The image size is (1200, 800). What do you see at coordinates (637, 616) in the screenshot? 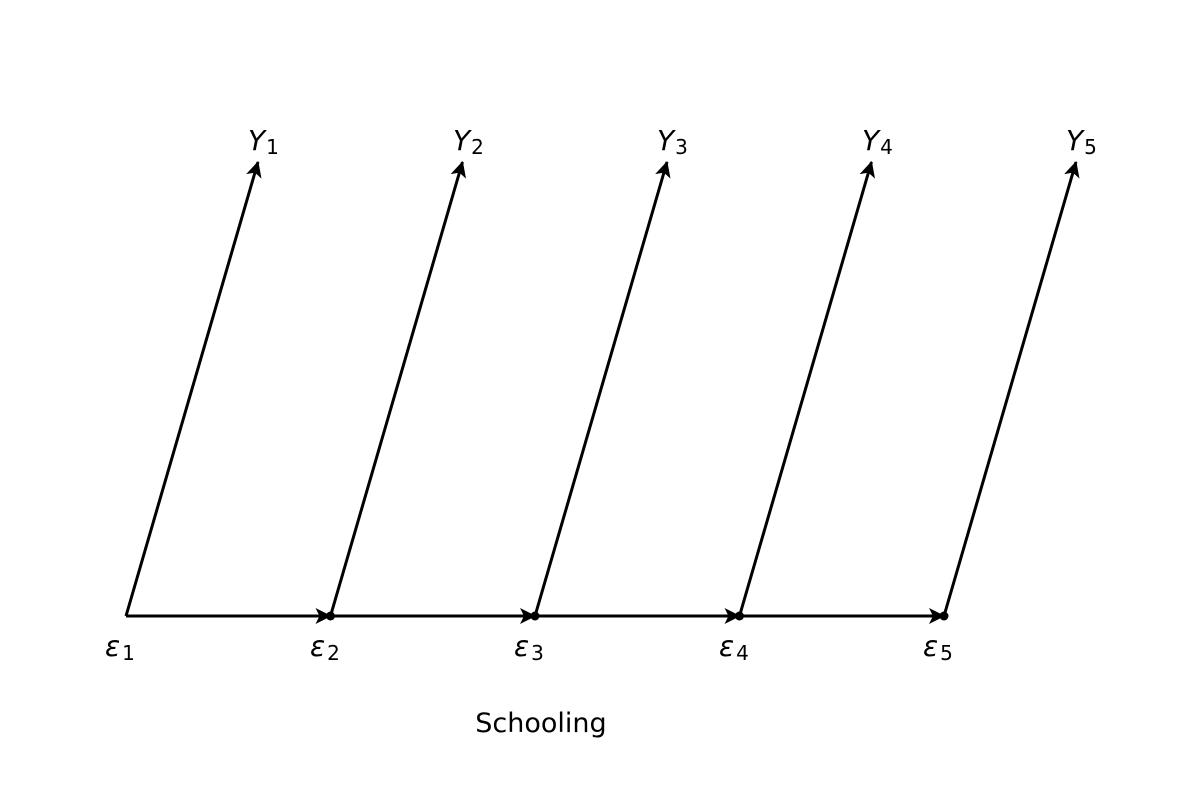
I see `node-dots` at bounding box center [637, 616].